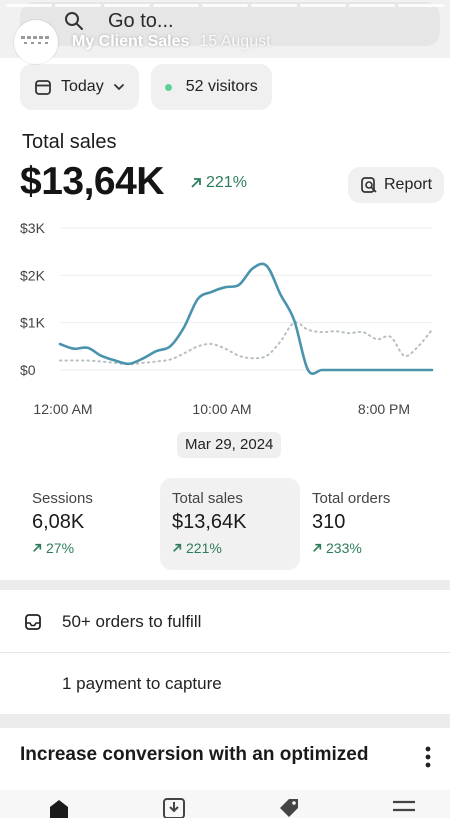  Describe the element at coordinates (209, 522) in the screenshot. I see `metric-value: $13,64K` at that location.